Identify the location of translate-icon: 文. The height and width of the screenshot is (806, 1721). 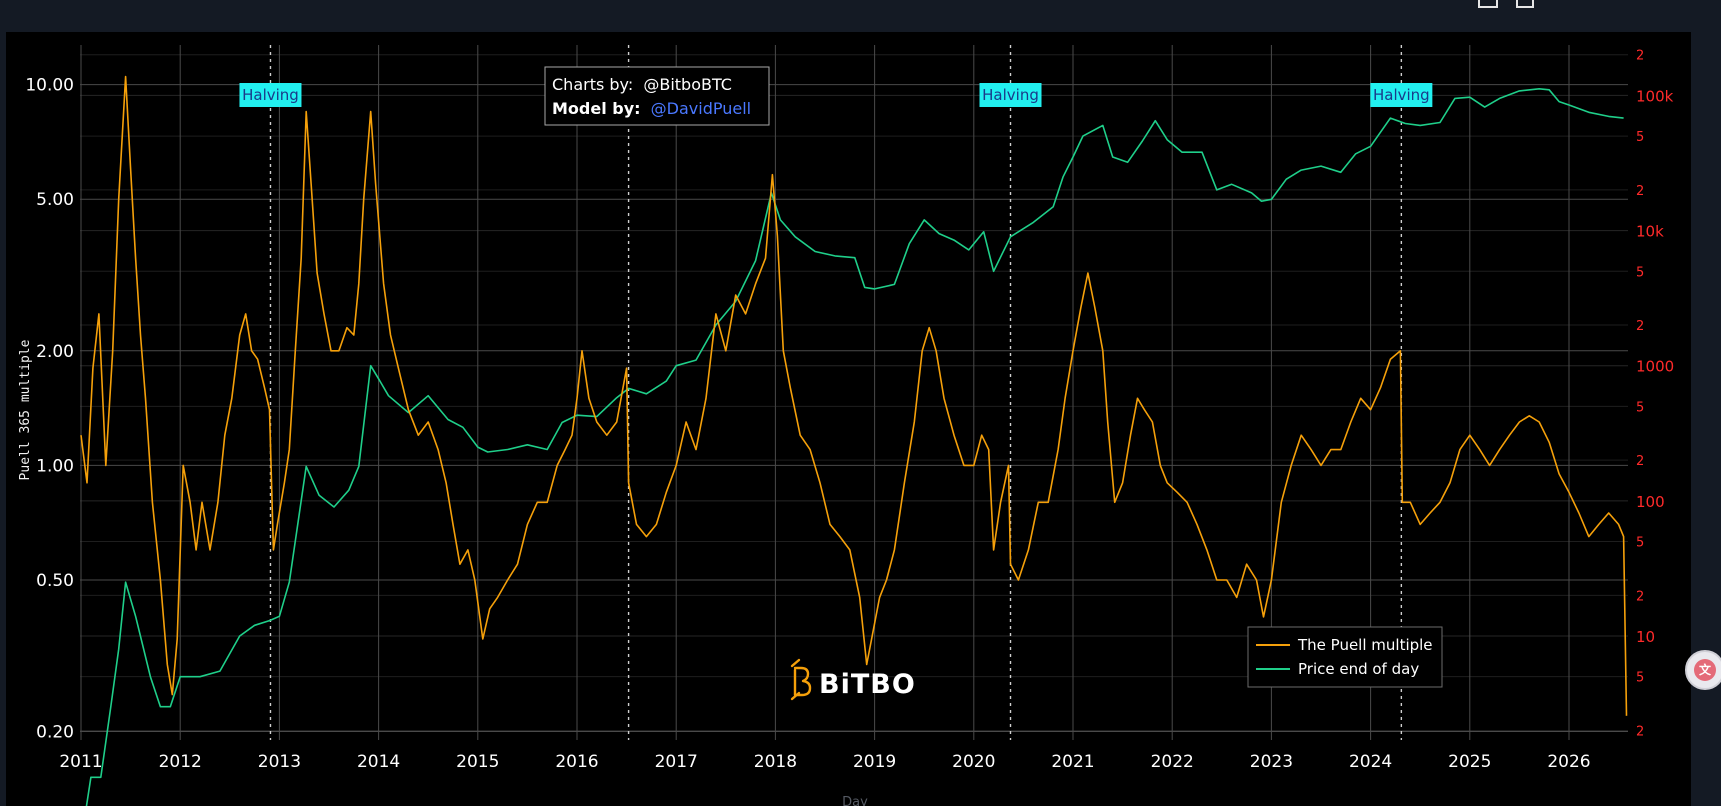
(1703, 670).